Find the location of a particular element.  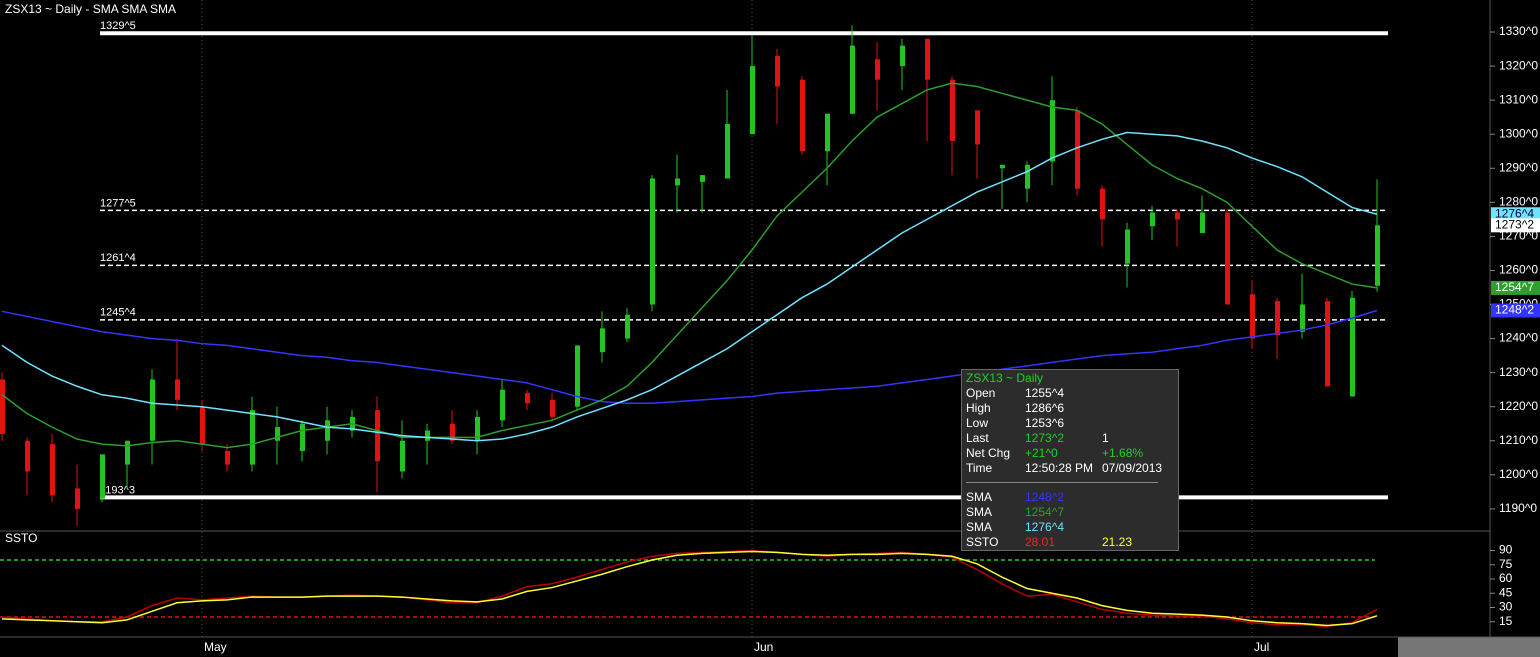

x-tick-label: Jun is located at coordinates (763, 647).